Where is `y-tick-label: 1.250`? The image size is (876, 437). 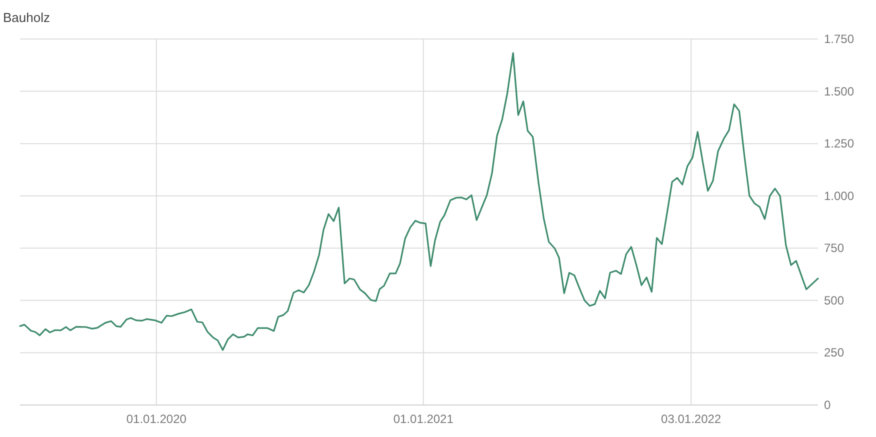
y-tick-label: 1.250 is located at coordinates (839, 143).